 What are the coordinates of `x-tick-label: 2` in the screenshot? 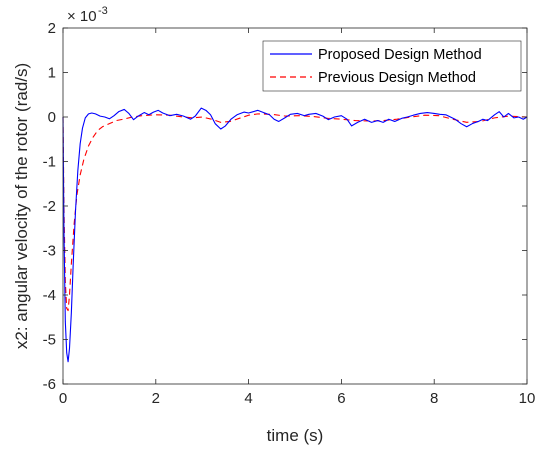 It's located at (156, 398).